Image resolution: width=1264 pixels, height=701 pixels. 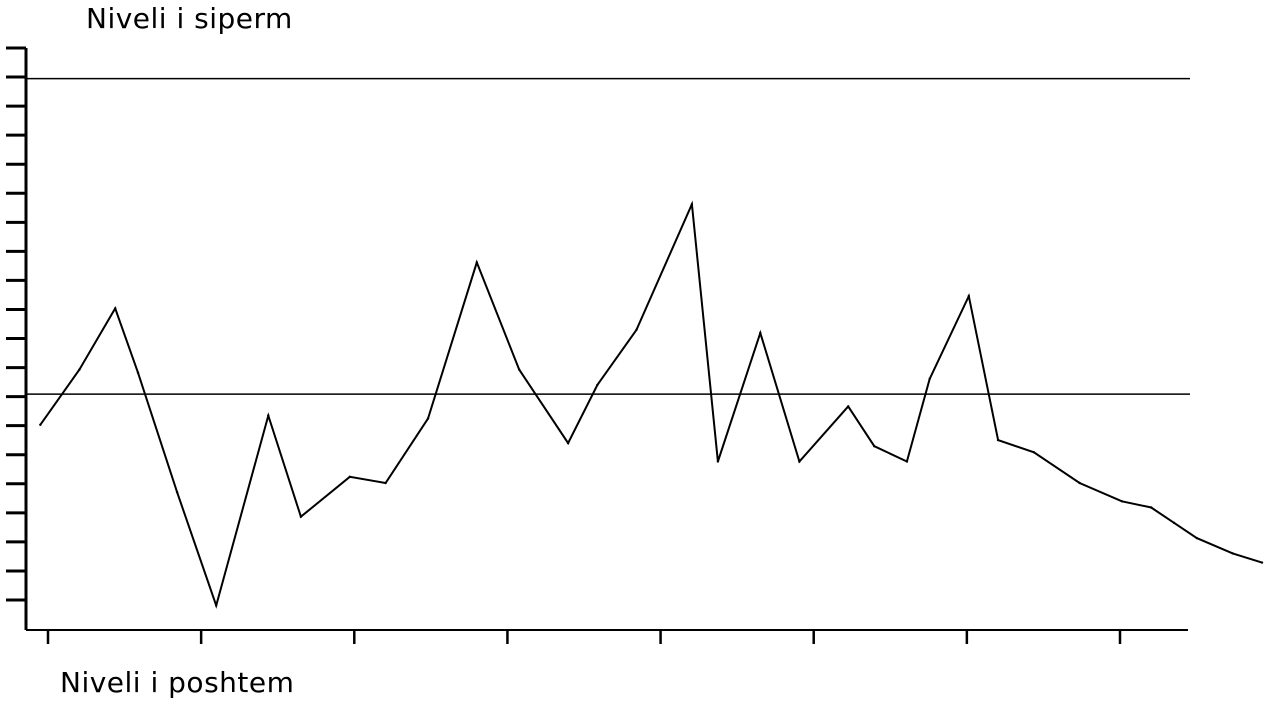 What do you see at coordinates (16, 324) in the screenshot?
I see `y-axis-ticks` at bounding box center [16, 324].